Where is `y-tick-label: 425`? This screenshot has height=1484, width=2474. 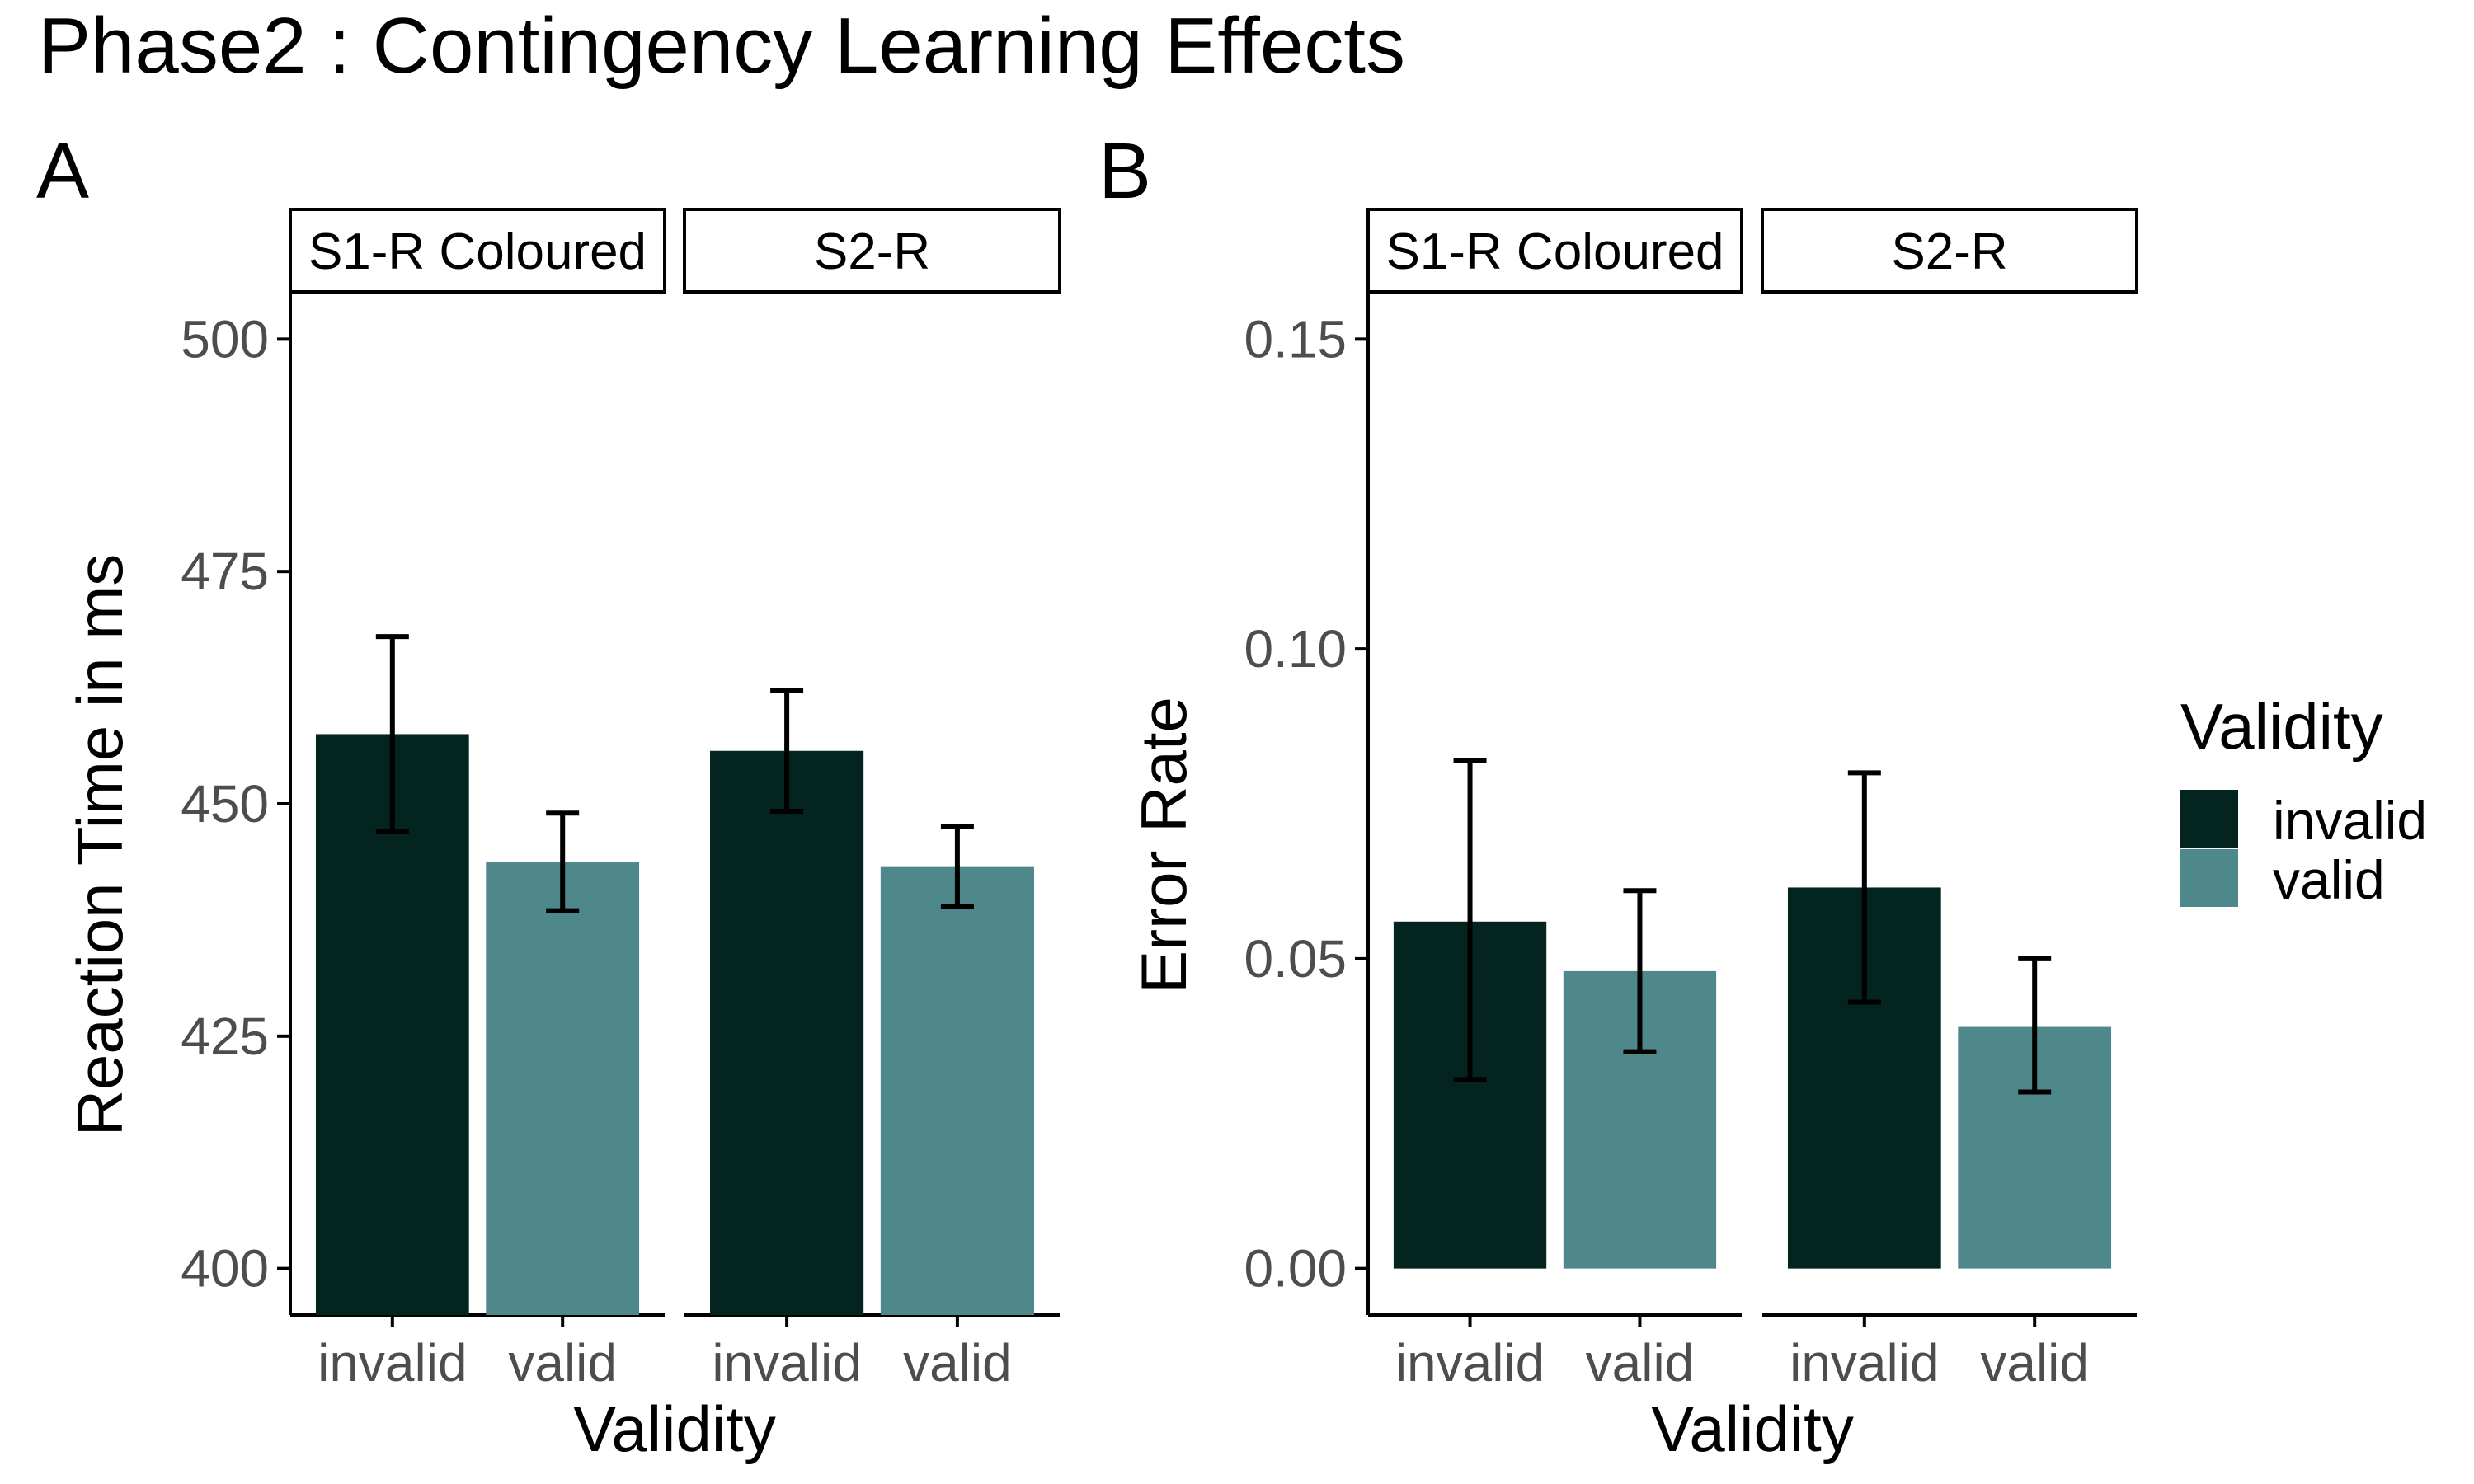 y-tick-label: 425 is located at coordinates (225, 1036).